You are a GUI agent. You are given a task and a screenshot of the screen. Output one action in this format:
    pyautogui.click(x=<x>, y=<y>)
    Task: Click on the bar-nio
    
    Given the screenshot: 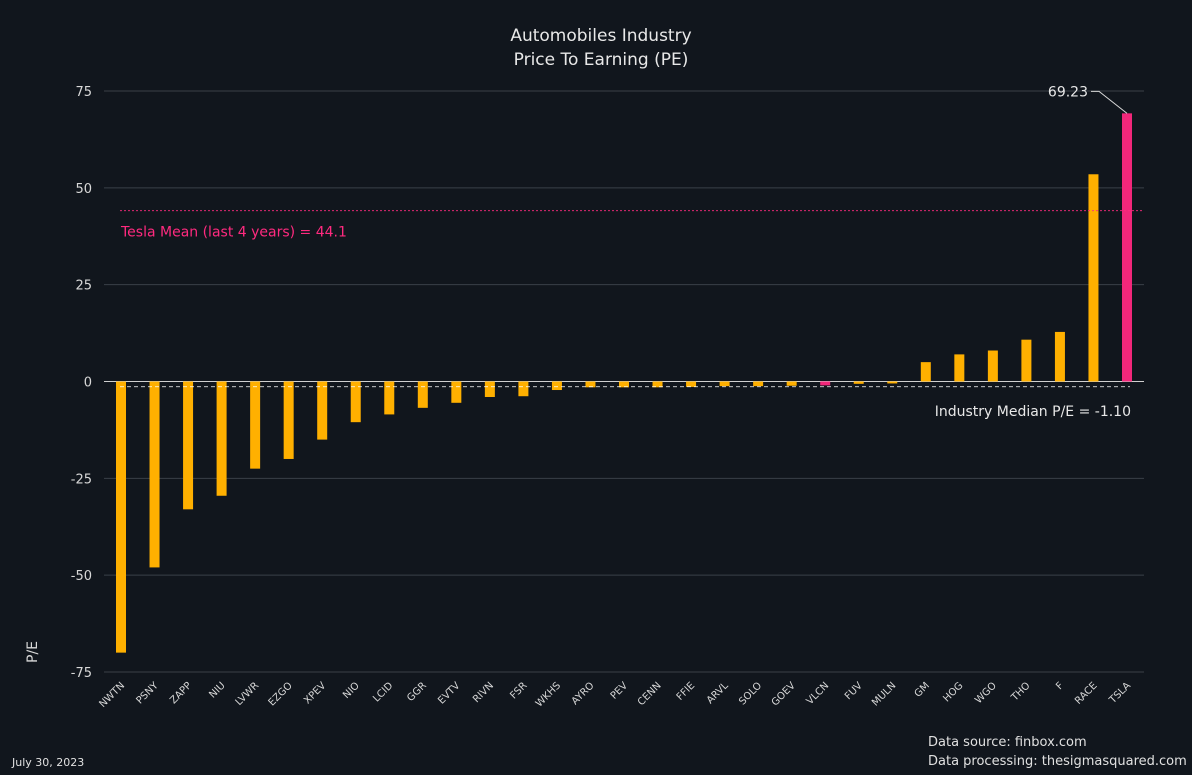 What is the action you would take?
    pyautogui.click(x=355, y=402)
    